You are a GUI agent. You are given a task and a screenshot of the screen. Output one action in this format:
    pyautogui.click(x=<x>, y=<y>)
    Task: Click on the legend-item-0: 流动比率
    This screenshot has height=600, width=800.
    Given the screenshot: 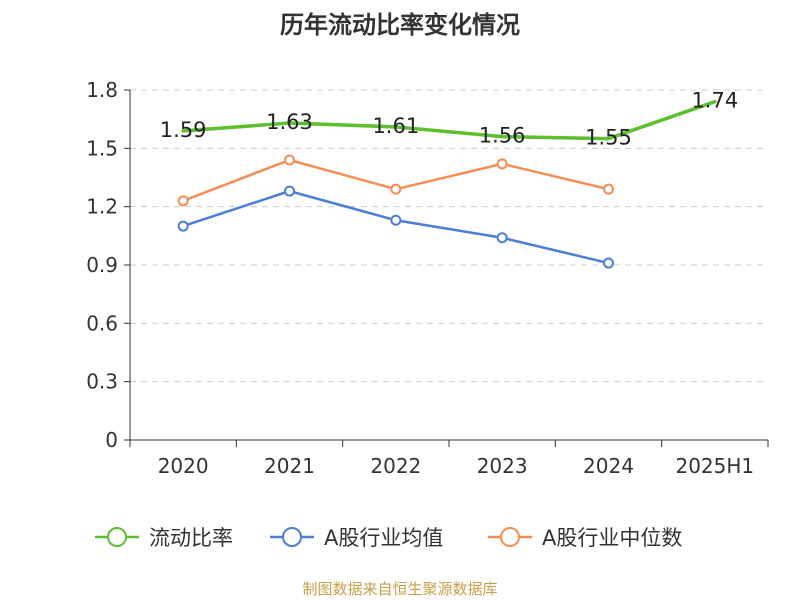 What is the action you would take?
    pyautogui.click(x=164, y=538)
    